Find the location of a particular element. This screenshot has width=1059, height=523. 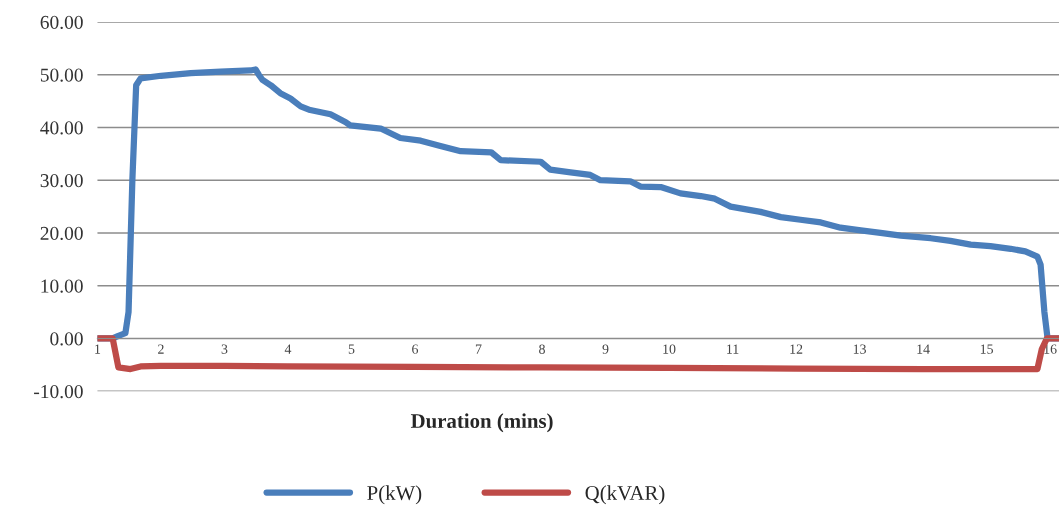

legend-label: Q(kVAR) is located at coordinates (625, 495).